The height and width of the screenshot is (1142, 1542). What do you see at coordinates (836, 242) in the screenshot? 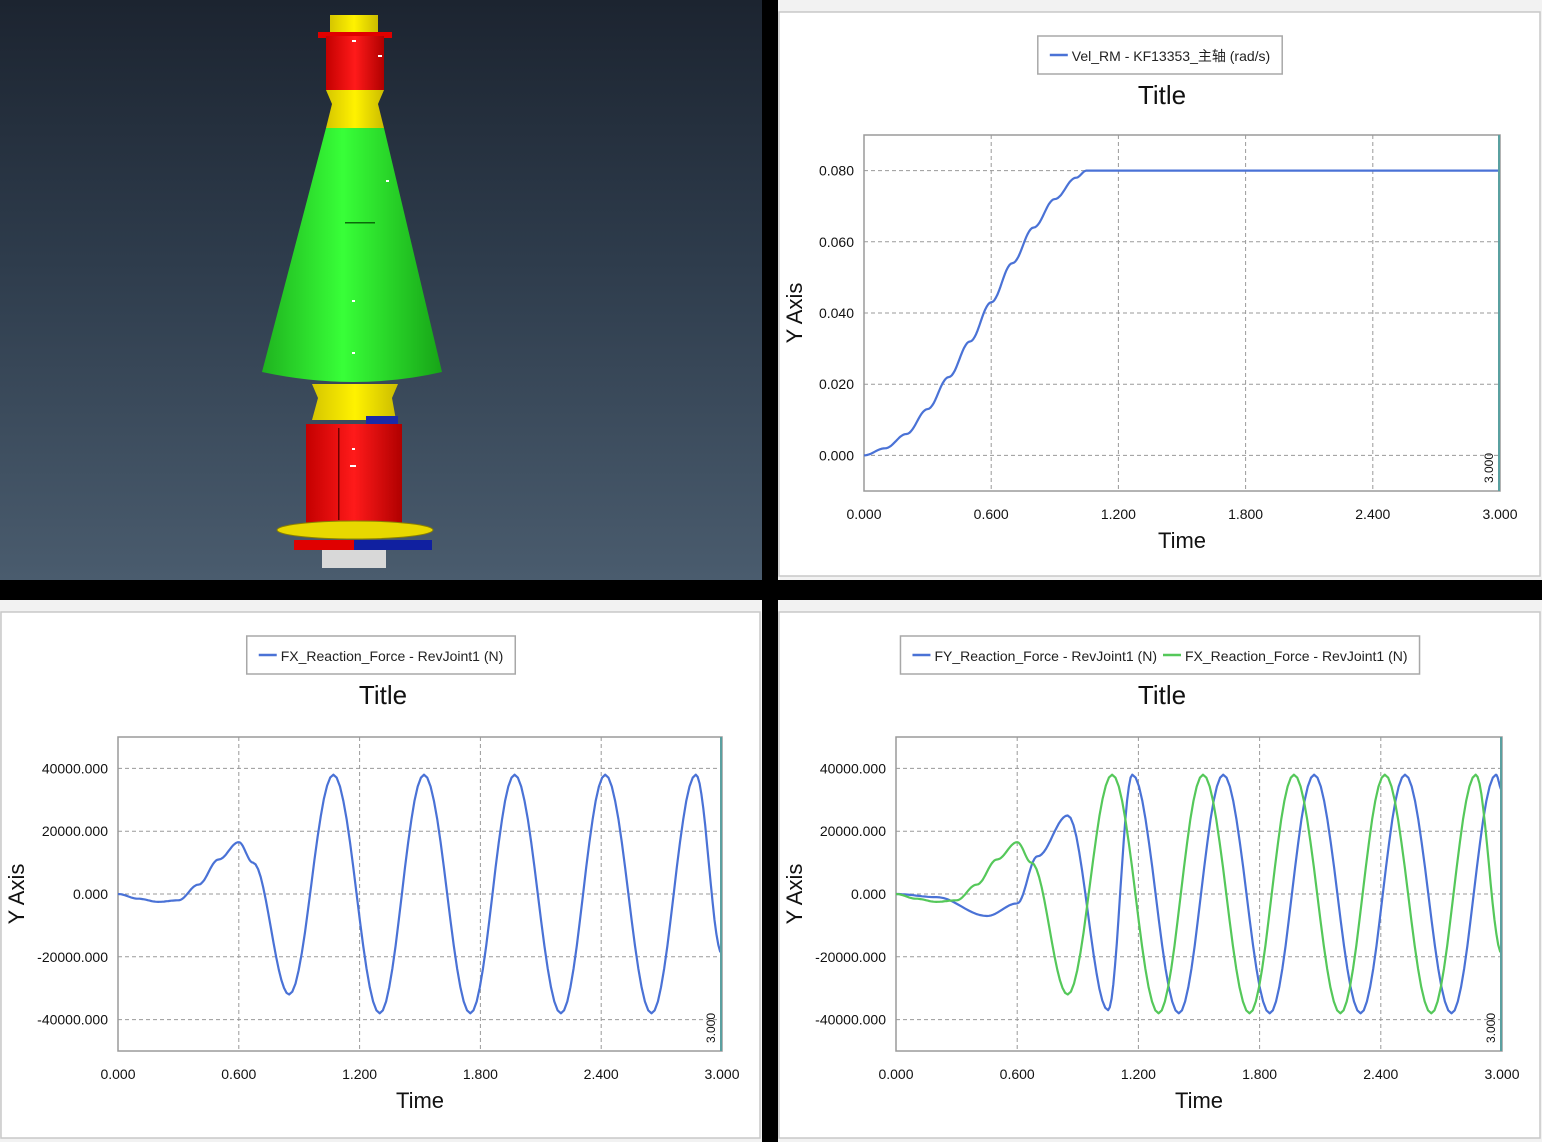
I see `y-tick-label: 0.060` at bounding box center [836, 242].